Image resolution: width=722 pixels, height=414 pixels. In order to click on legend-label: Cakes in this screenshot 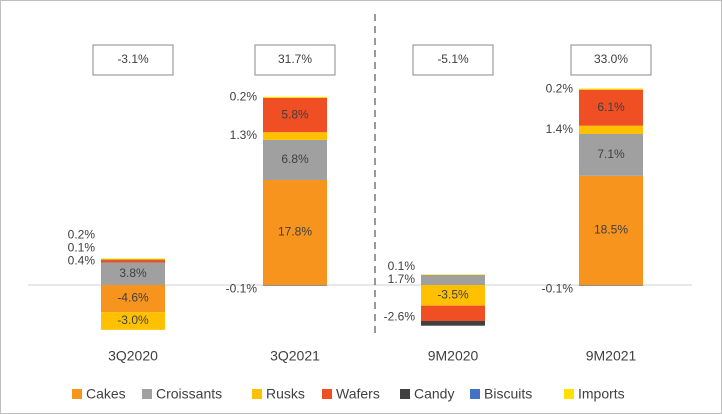, I will do `click(106, 394)`.